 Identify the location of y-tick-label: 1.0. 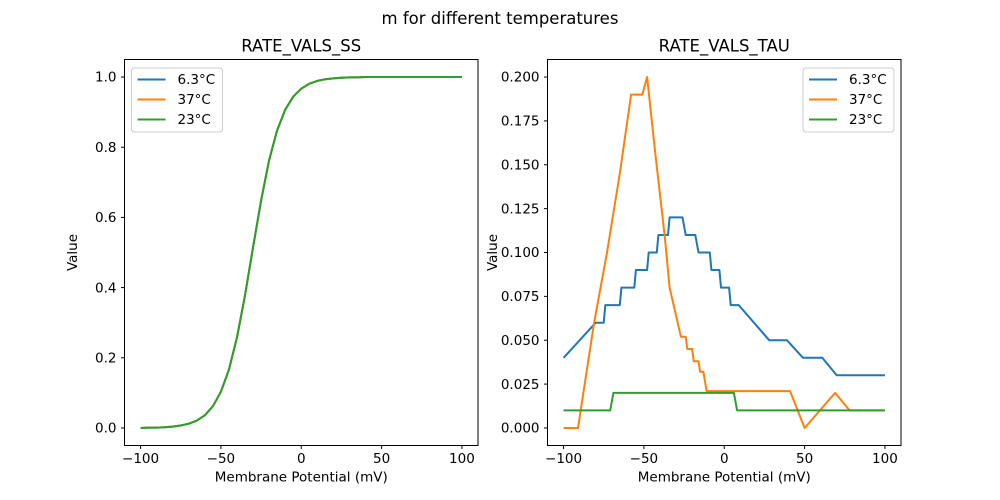
(105, 78).